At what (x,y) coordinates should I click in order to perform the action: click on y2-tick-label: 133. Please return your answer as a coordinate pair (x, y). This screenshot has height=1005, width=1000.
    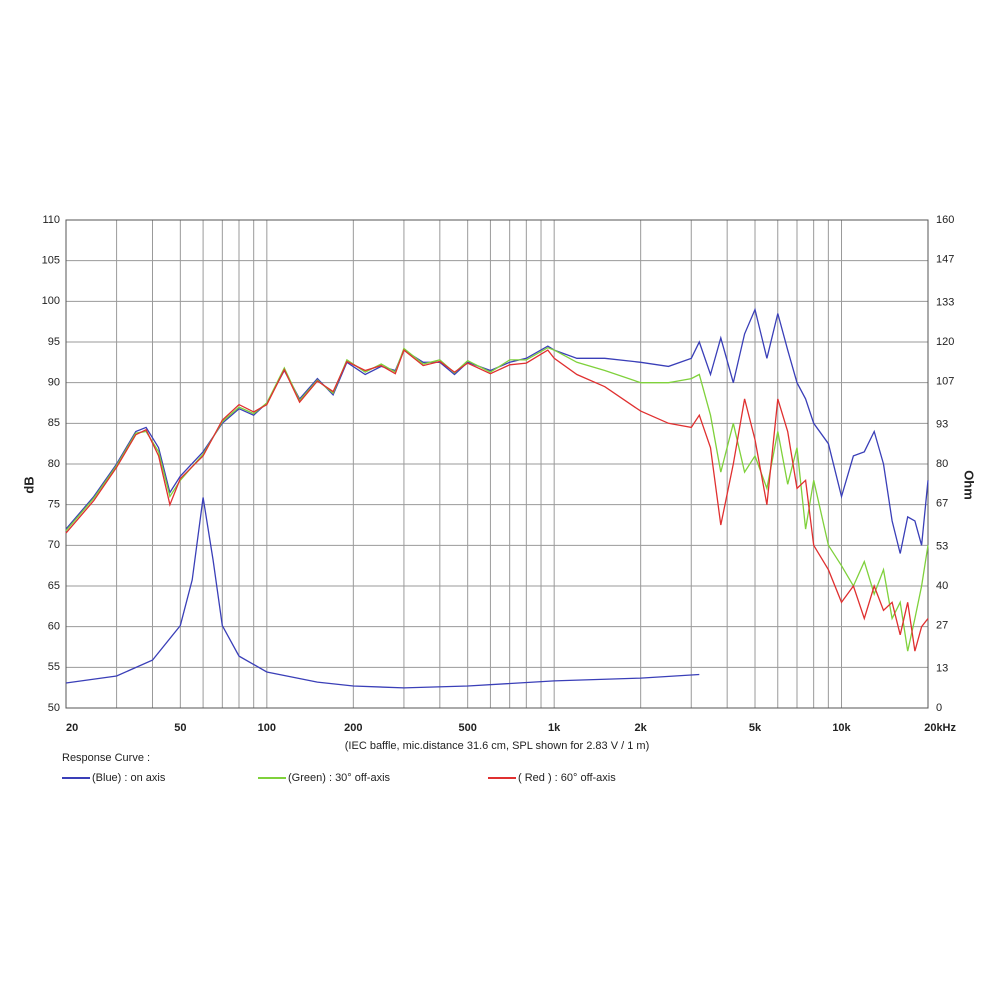
    Looking at the image, I should click on (945, 302).